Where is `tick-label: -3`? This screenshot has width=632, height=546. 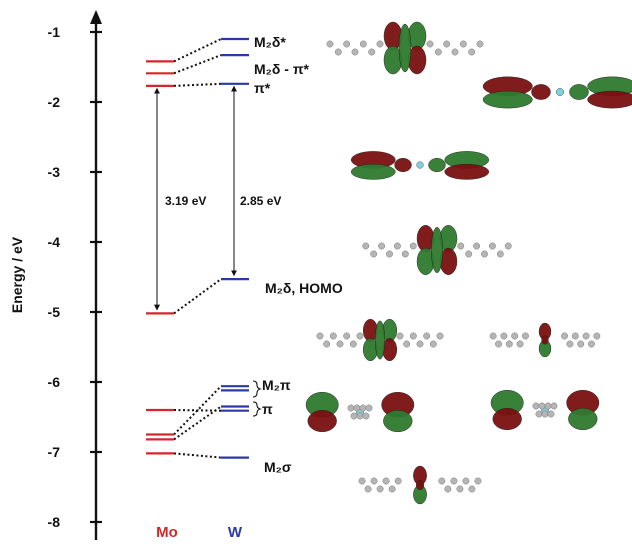
tick-label: -3 is located at coordinates (54, 172).